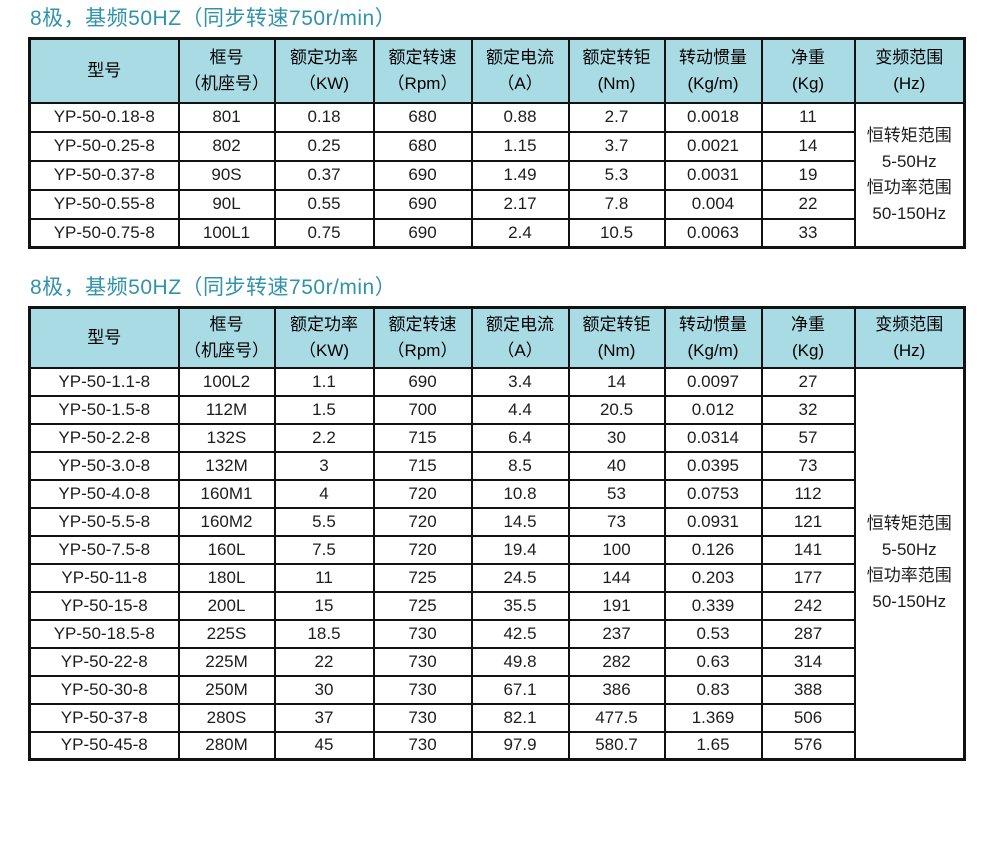  I want to click on frequency-range-note-line: 50-150Hz, so click(909, 213).